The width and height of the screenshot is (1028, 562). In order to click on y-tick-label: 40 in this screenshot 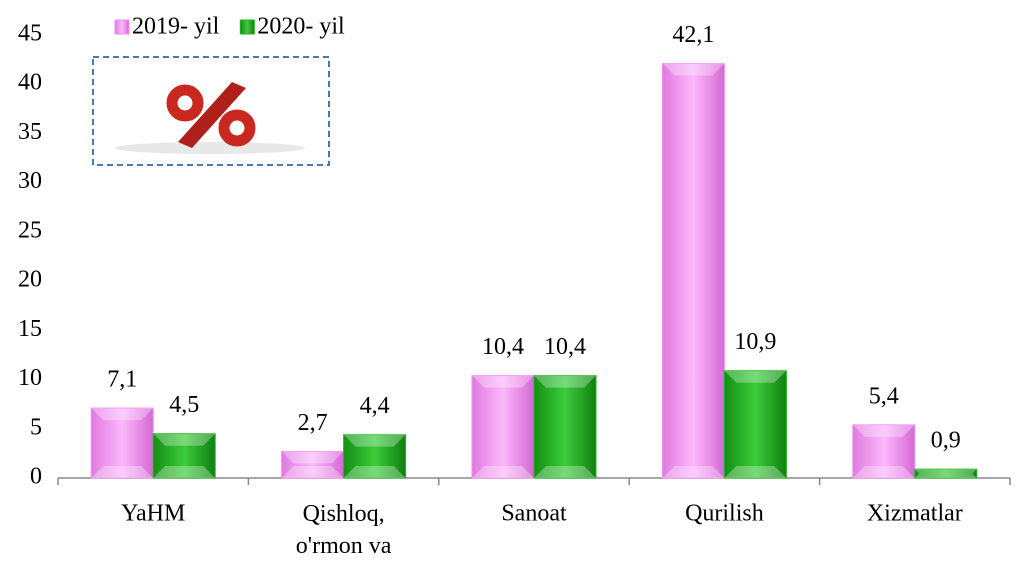, I will do `click(30, 83)`.